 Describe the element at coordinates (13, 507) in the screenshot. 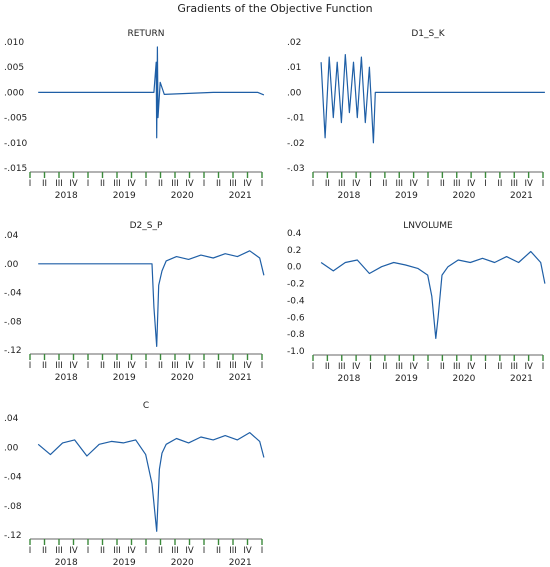

I see `y-tick-label: -.08` at that location.